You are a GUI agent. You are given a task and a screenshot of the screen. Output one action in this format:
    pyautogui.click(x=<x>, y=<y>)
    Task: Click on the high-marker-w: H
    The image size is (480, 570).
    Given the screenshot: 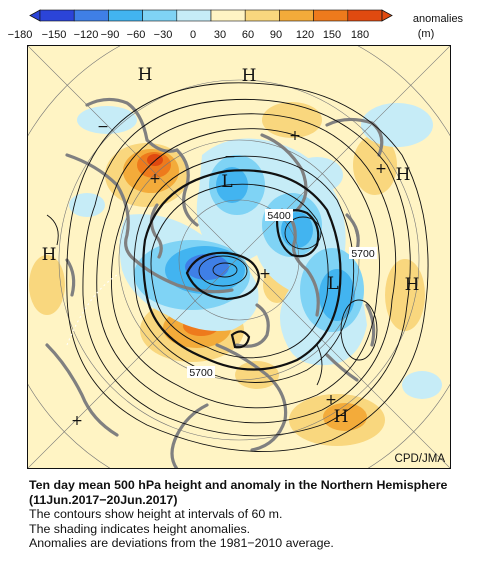 What is the action you would take?
    pyautogui.click(x=49, y=255)
    